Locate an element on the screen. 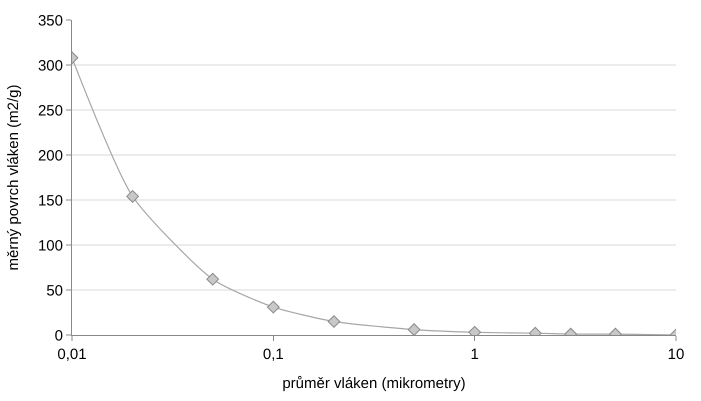 Image resolution: width=701 pixels, height=401 pixels. x-axis-title: průměr vláken (mikrometry) is located at coordinates (374, 383).